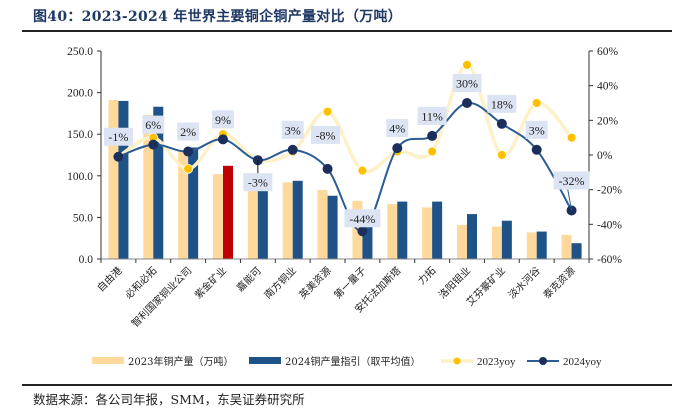 This screenshot has height=416, width=677. I want to click on data-label: 4%, so click(397, 129).